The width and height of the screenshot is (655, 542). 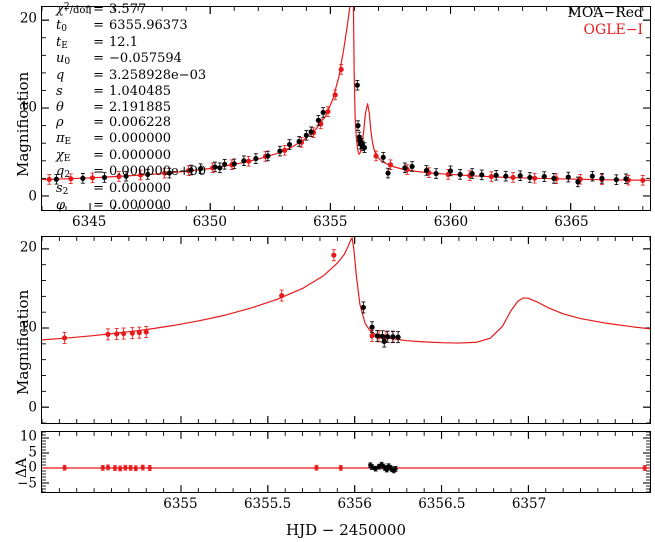 I want to click on x-axis-title: HJD − 2450000, so click(x=346, y=530).